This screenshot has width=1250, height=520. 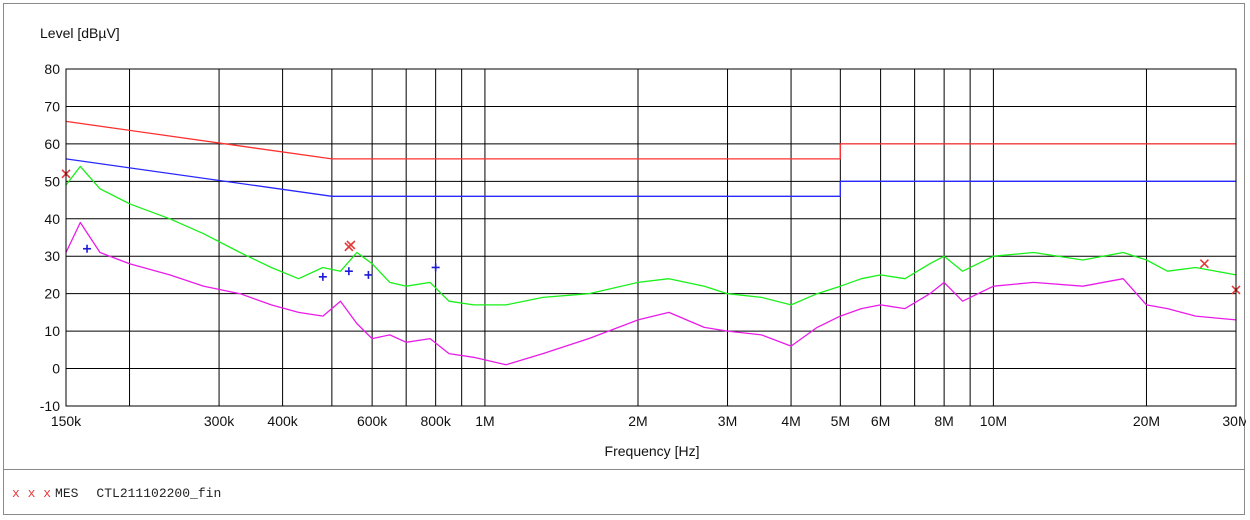 I want to click on y-tick-label: 30, so click(x=52, y=256).